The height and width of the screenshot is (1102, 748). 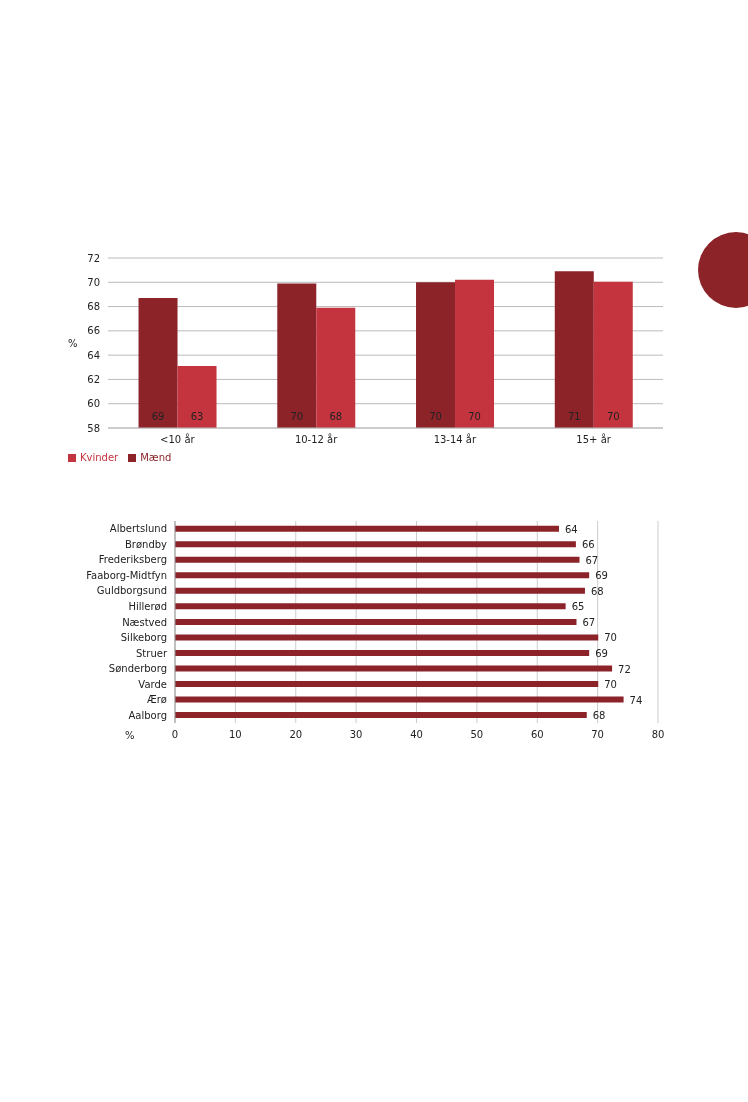 I want to click on y-tick-label: 66, so click(x=93, y=331).